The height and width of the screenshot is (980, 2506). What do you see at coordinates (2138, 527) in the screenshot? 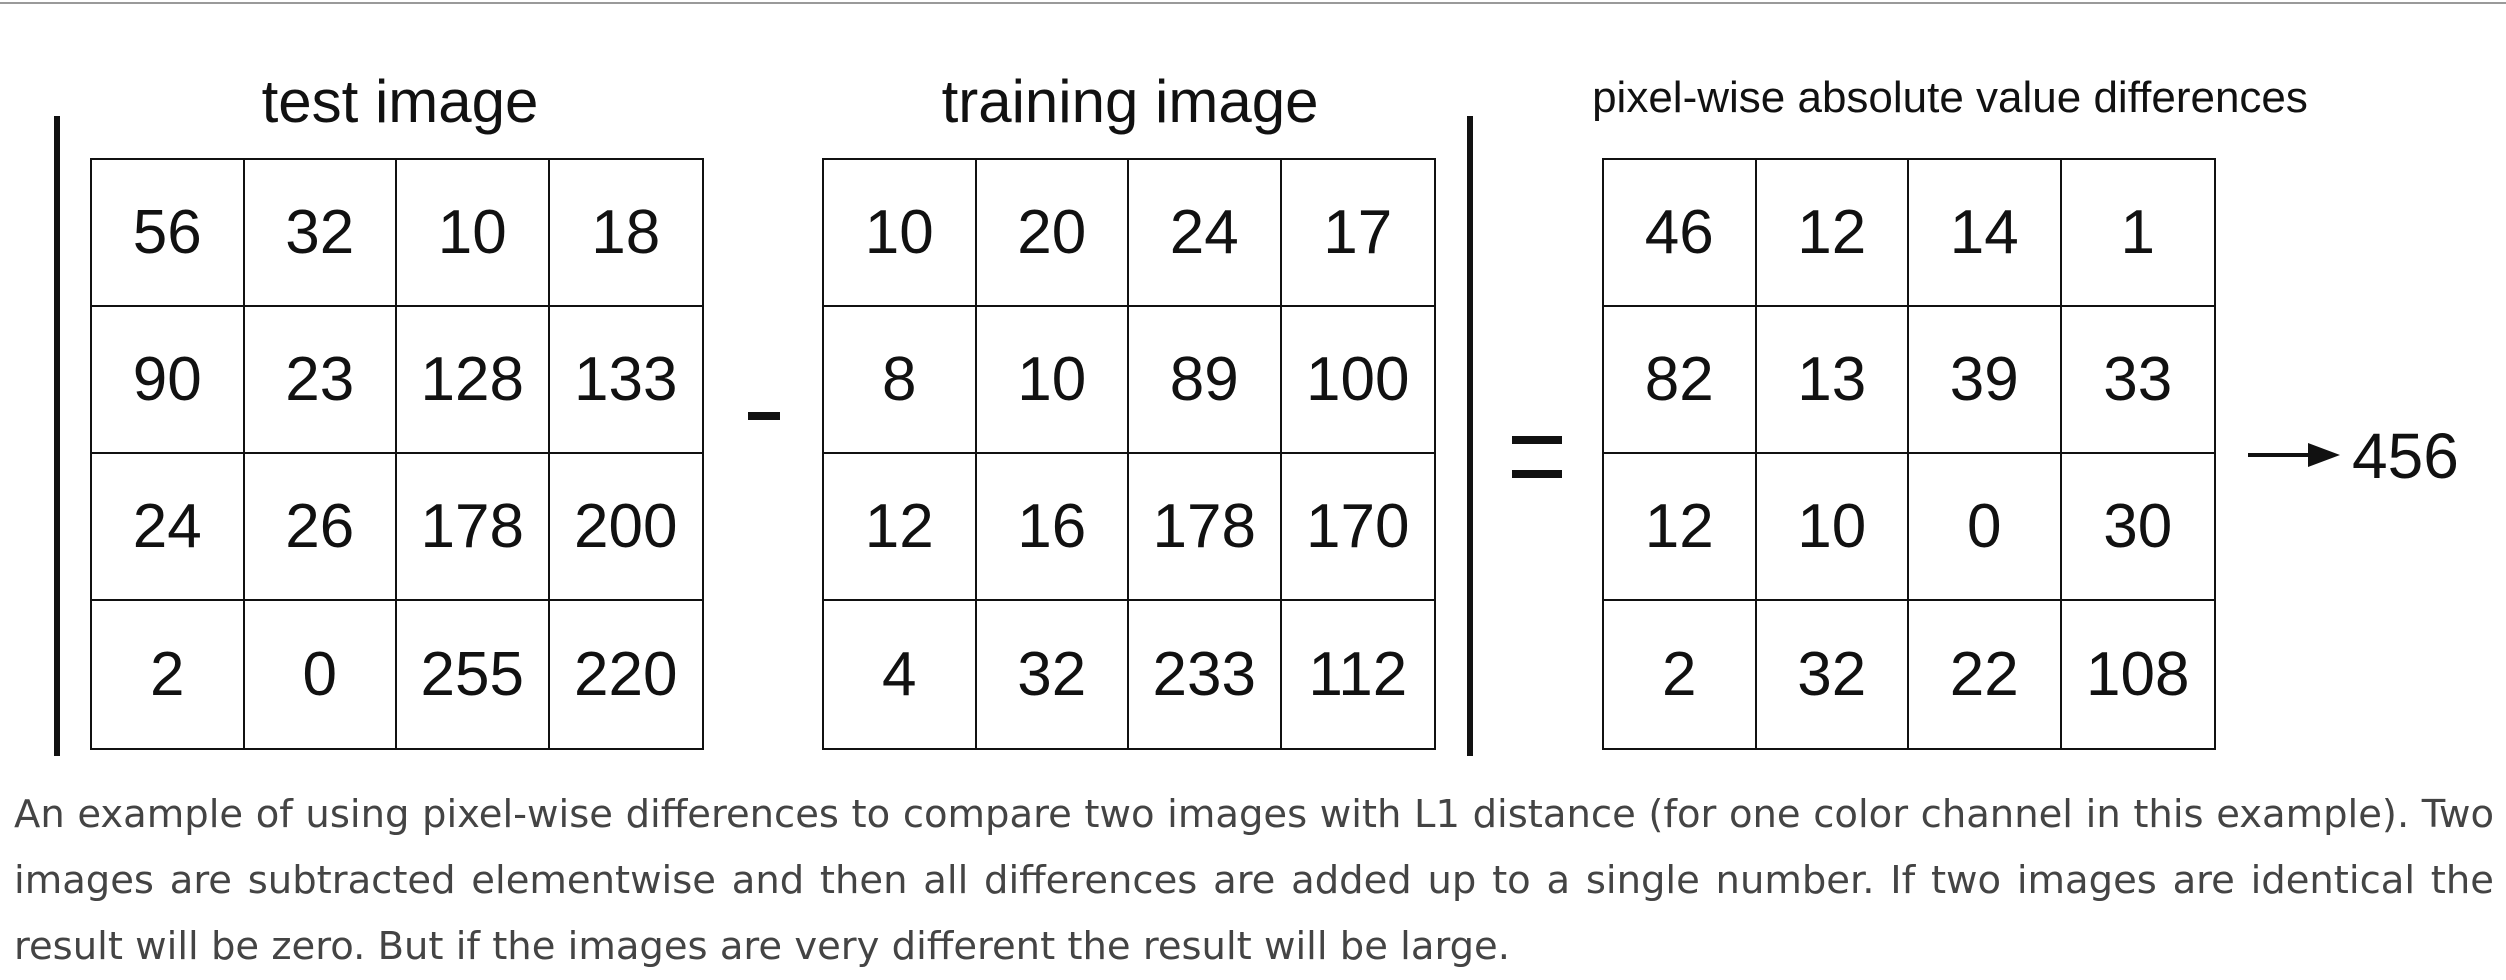
I see `matrix-cell: 30` at bounding box center [2138, 527].